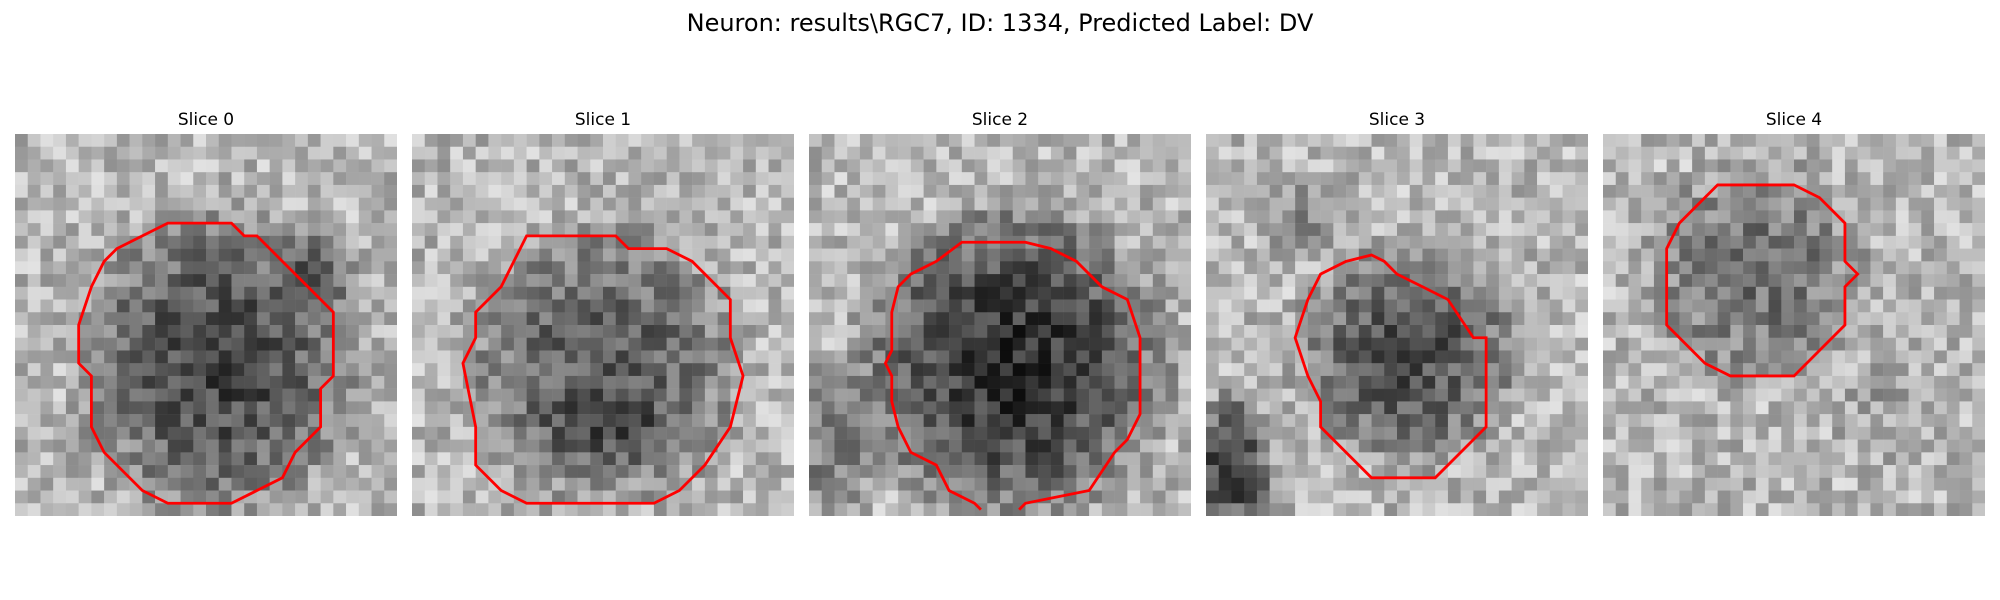  I want to click on slice-panel-3: Slice 3, so click(1397, 312).